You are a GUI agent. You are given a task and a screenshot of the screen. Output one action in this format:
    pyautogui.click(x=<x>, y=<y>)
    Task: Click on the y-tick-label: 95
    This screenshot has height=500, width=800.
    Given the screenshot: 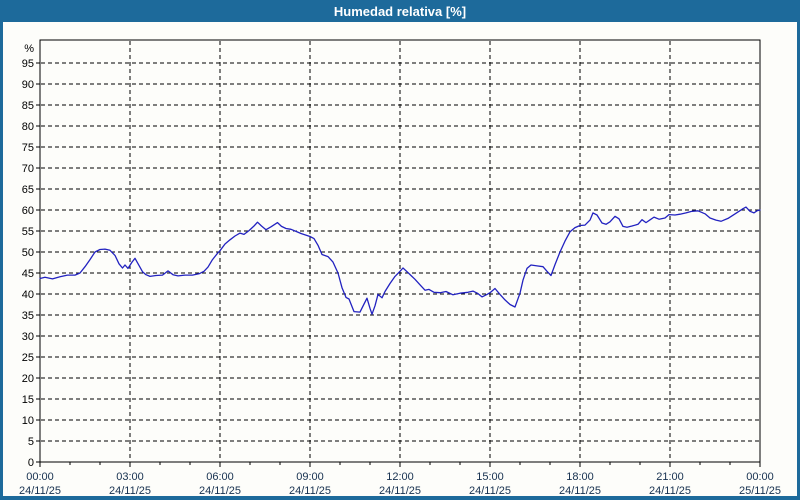 What is the action you would take?
    pyautogui.click(x=28, y=64)
    